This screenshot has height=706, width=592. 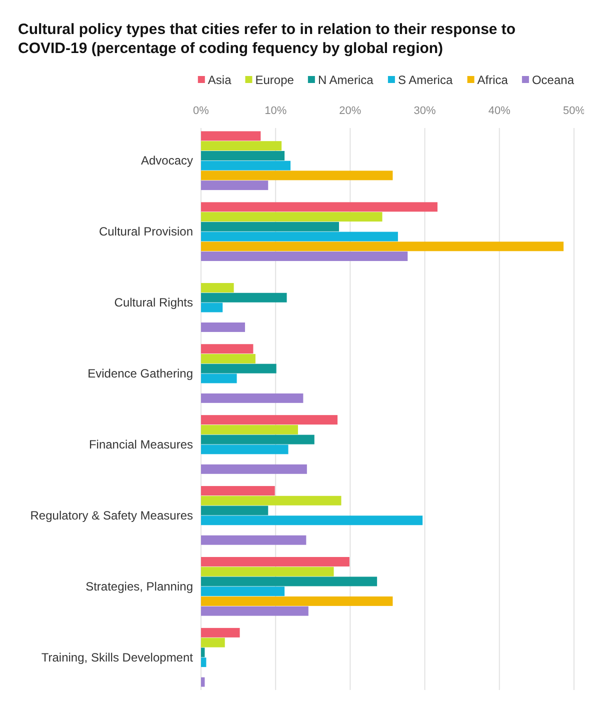 I want to click on x-tick-label: 0%, so click(x=201, y=111).